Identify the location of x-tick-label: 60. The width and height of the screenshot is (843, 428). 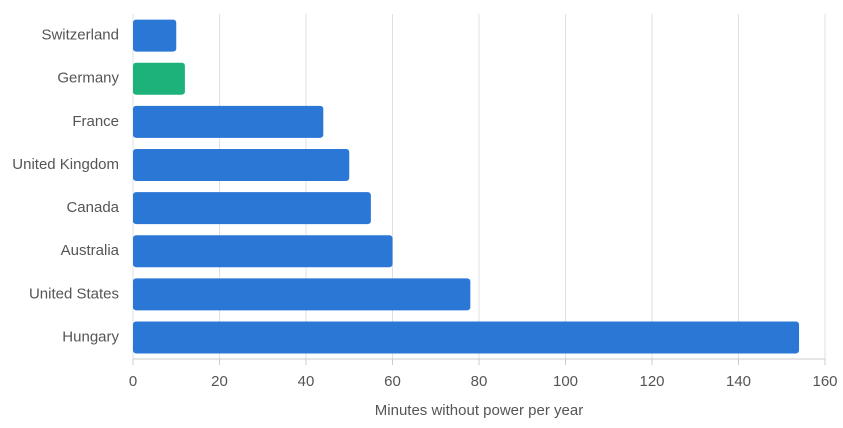
(392, 381).